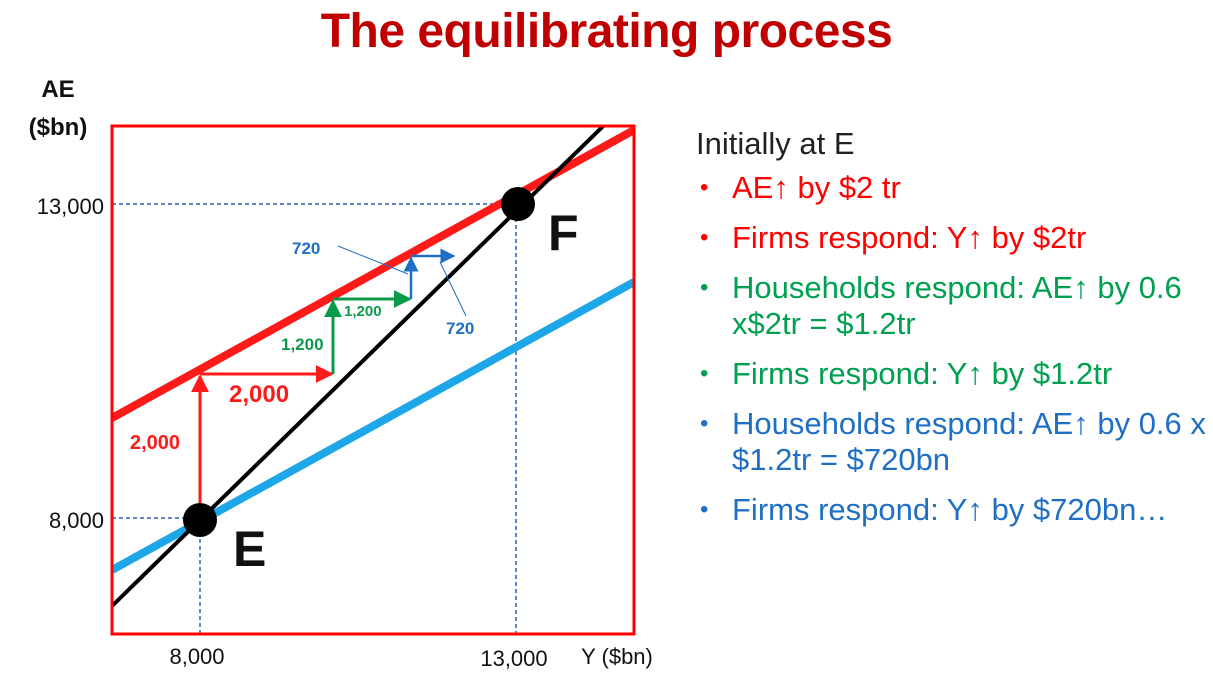 Image resolution: width=1213 pixels, height=686 pixels. Describe the element at coordinates (922, 373) in the screenshot. I see `bullet-text: Firms respond: Y↑ by $1.2tr` at that location.